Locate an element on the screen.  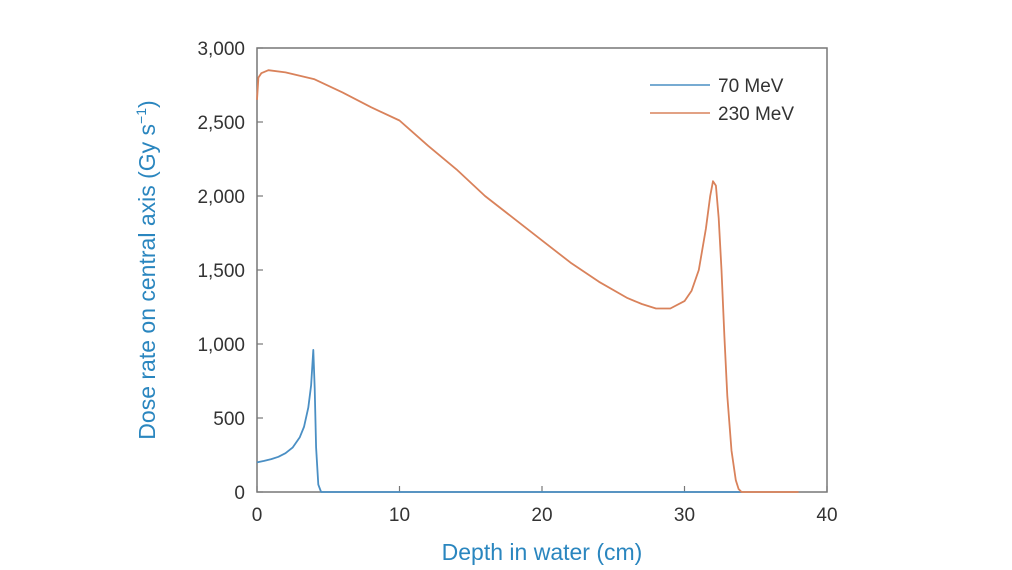
y-tick-label: 3,000 is located at coordinates (221, 49).